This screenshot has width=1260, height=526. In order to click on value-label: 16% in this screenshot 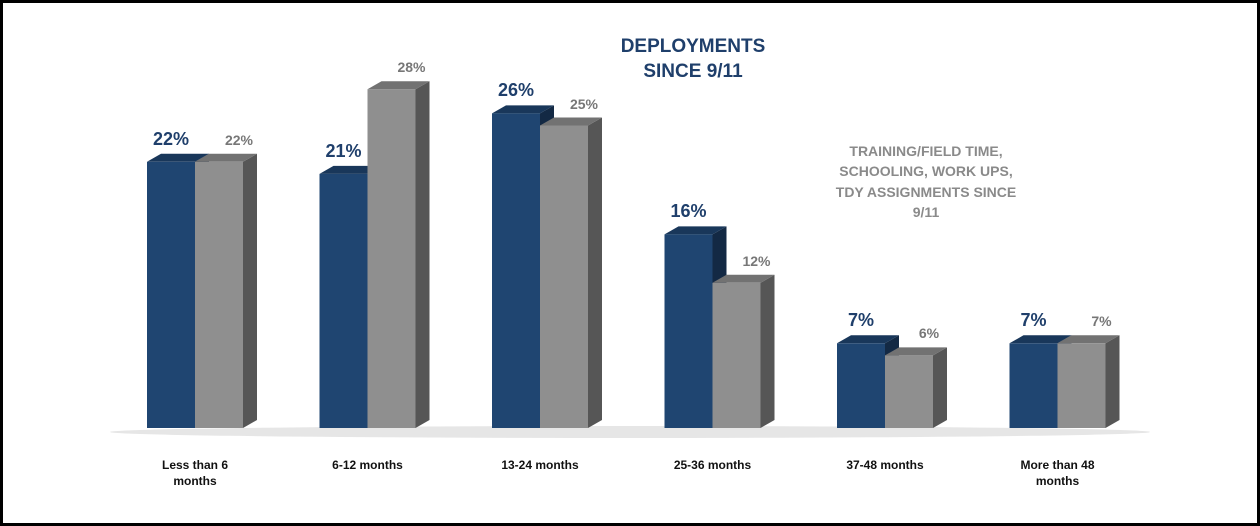, I will do `click(688, 211)`.